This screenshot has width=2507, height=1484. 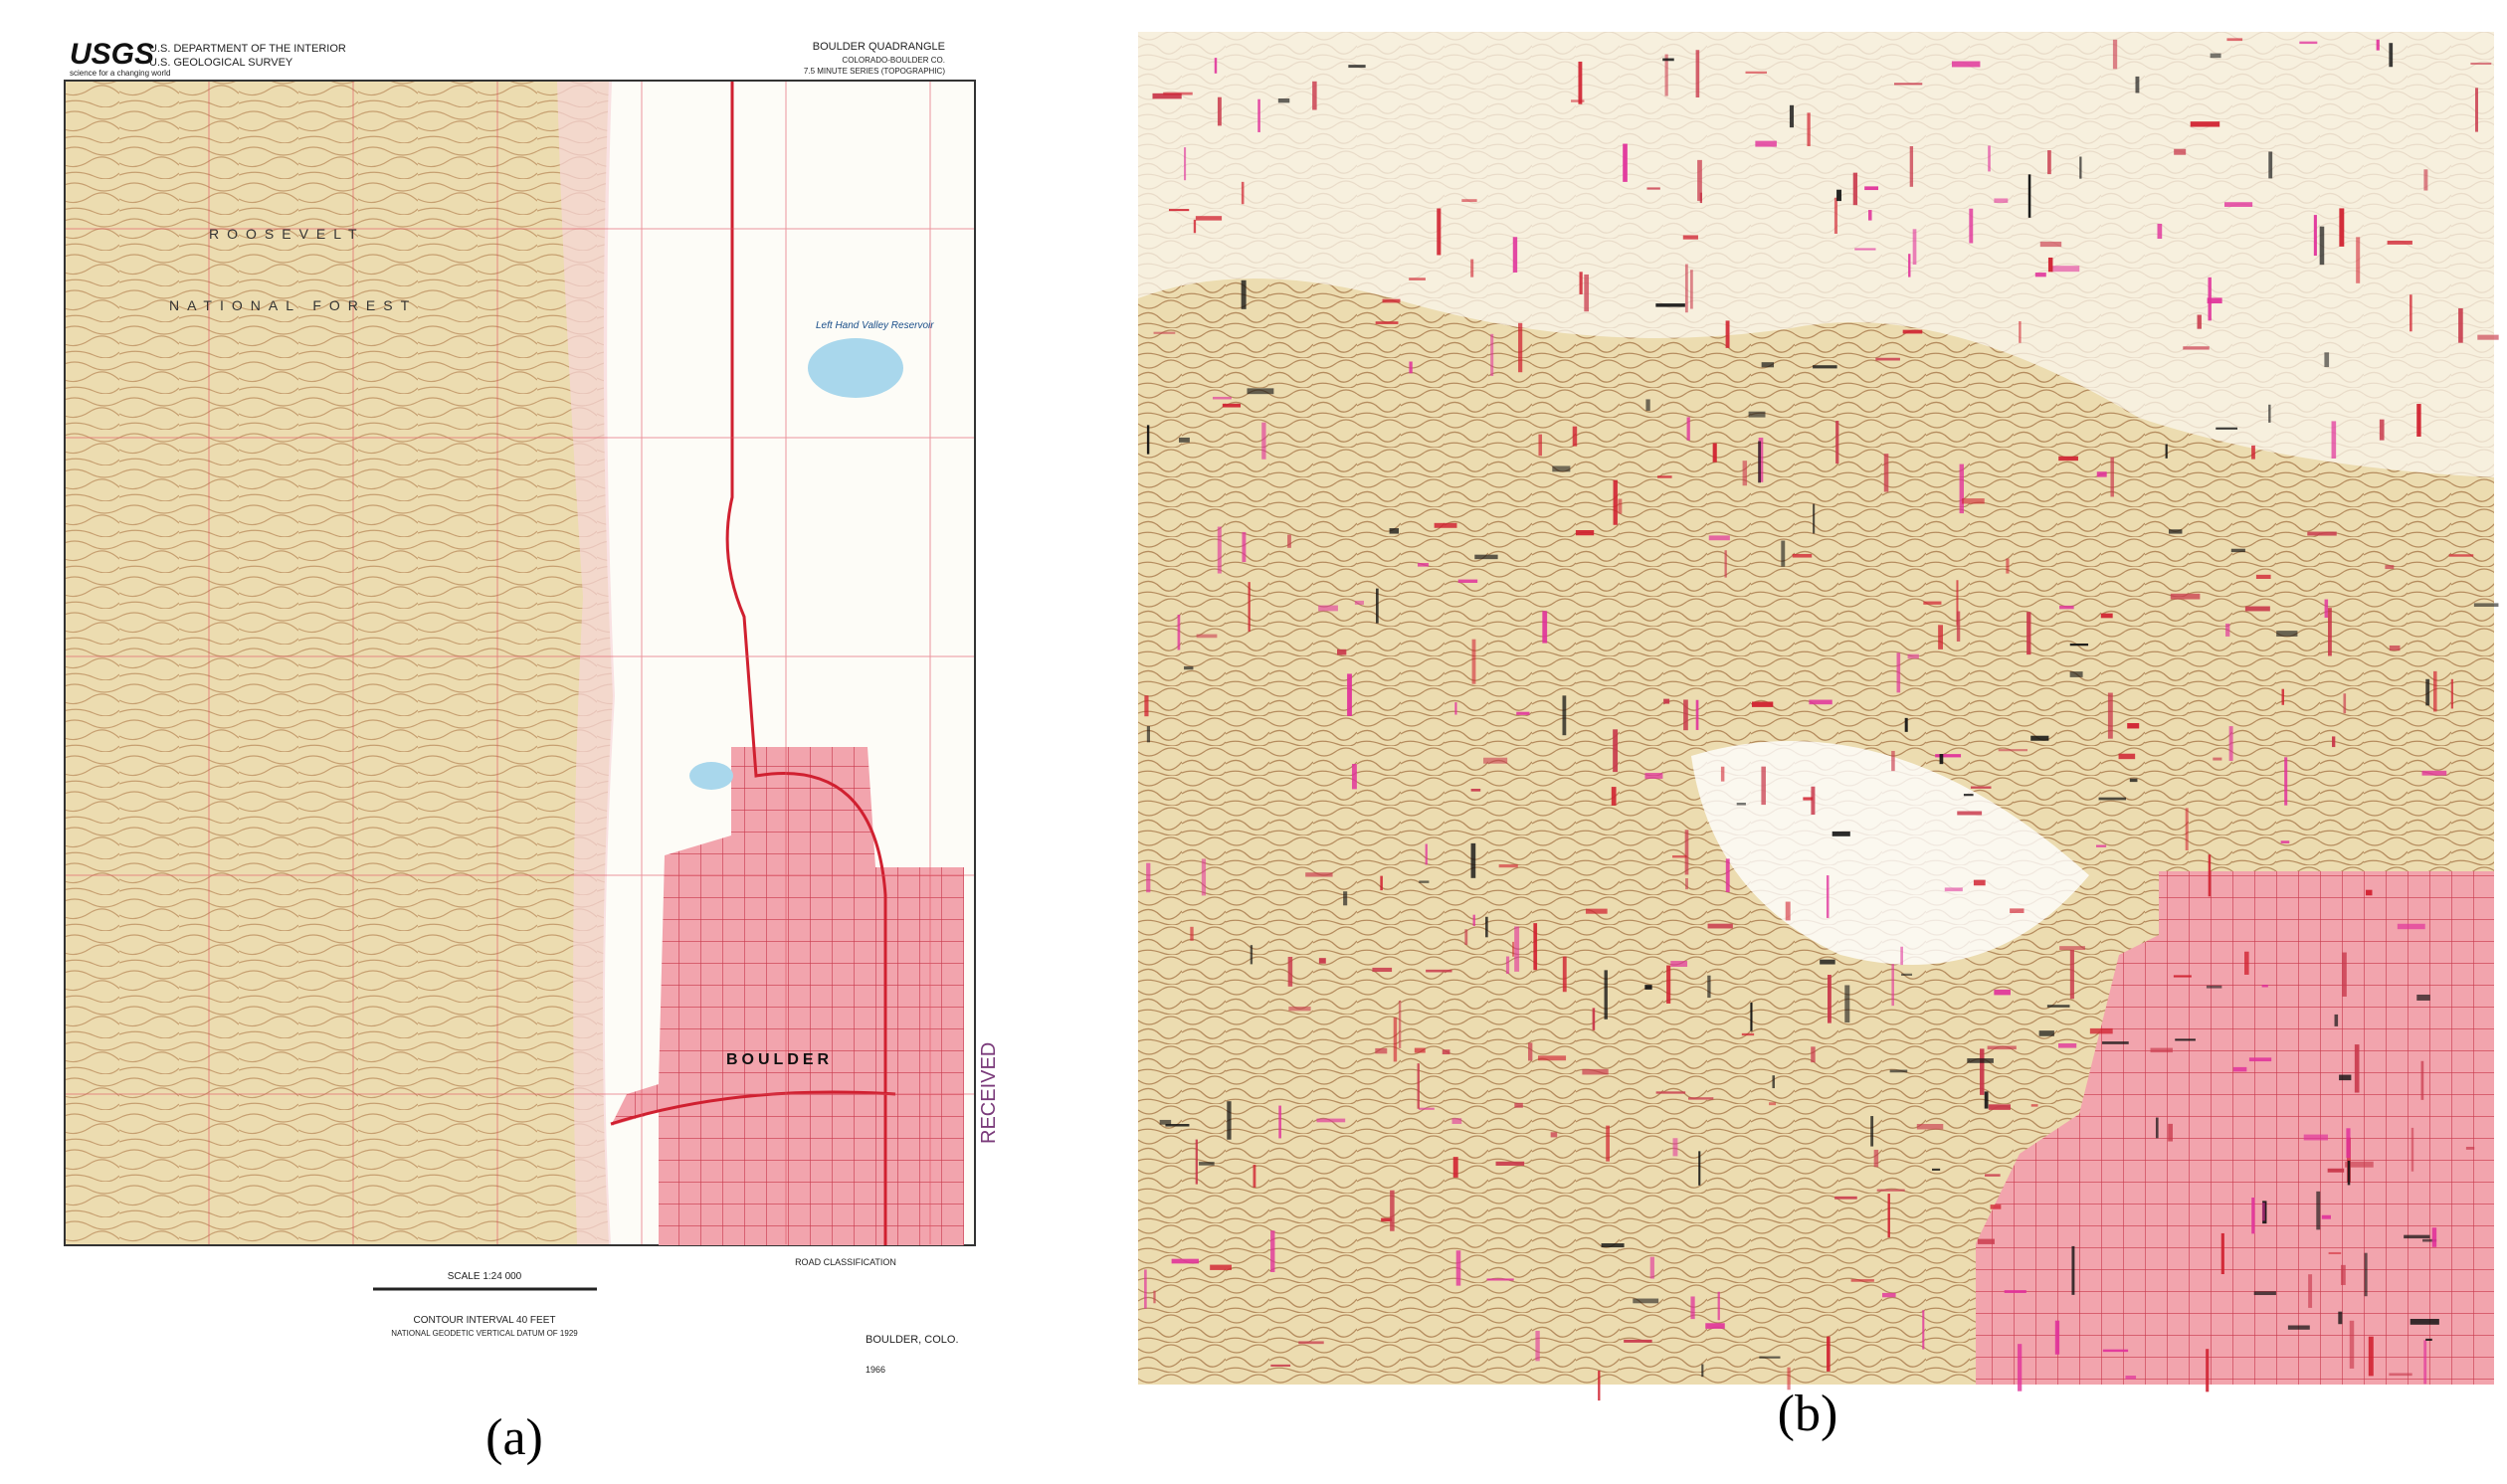 I want to click on map-label: NATIONAL FOREST, so click(x=293, y=305).